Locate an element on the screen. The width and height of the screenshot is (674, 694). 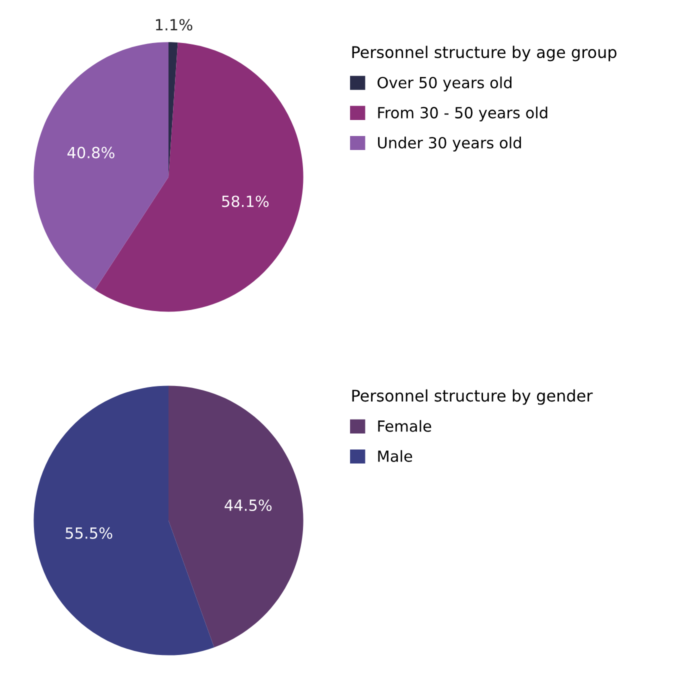
legend-title: Personnel structure by gender is located at coordinates (472, 397).